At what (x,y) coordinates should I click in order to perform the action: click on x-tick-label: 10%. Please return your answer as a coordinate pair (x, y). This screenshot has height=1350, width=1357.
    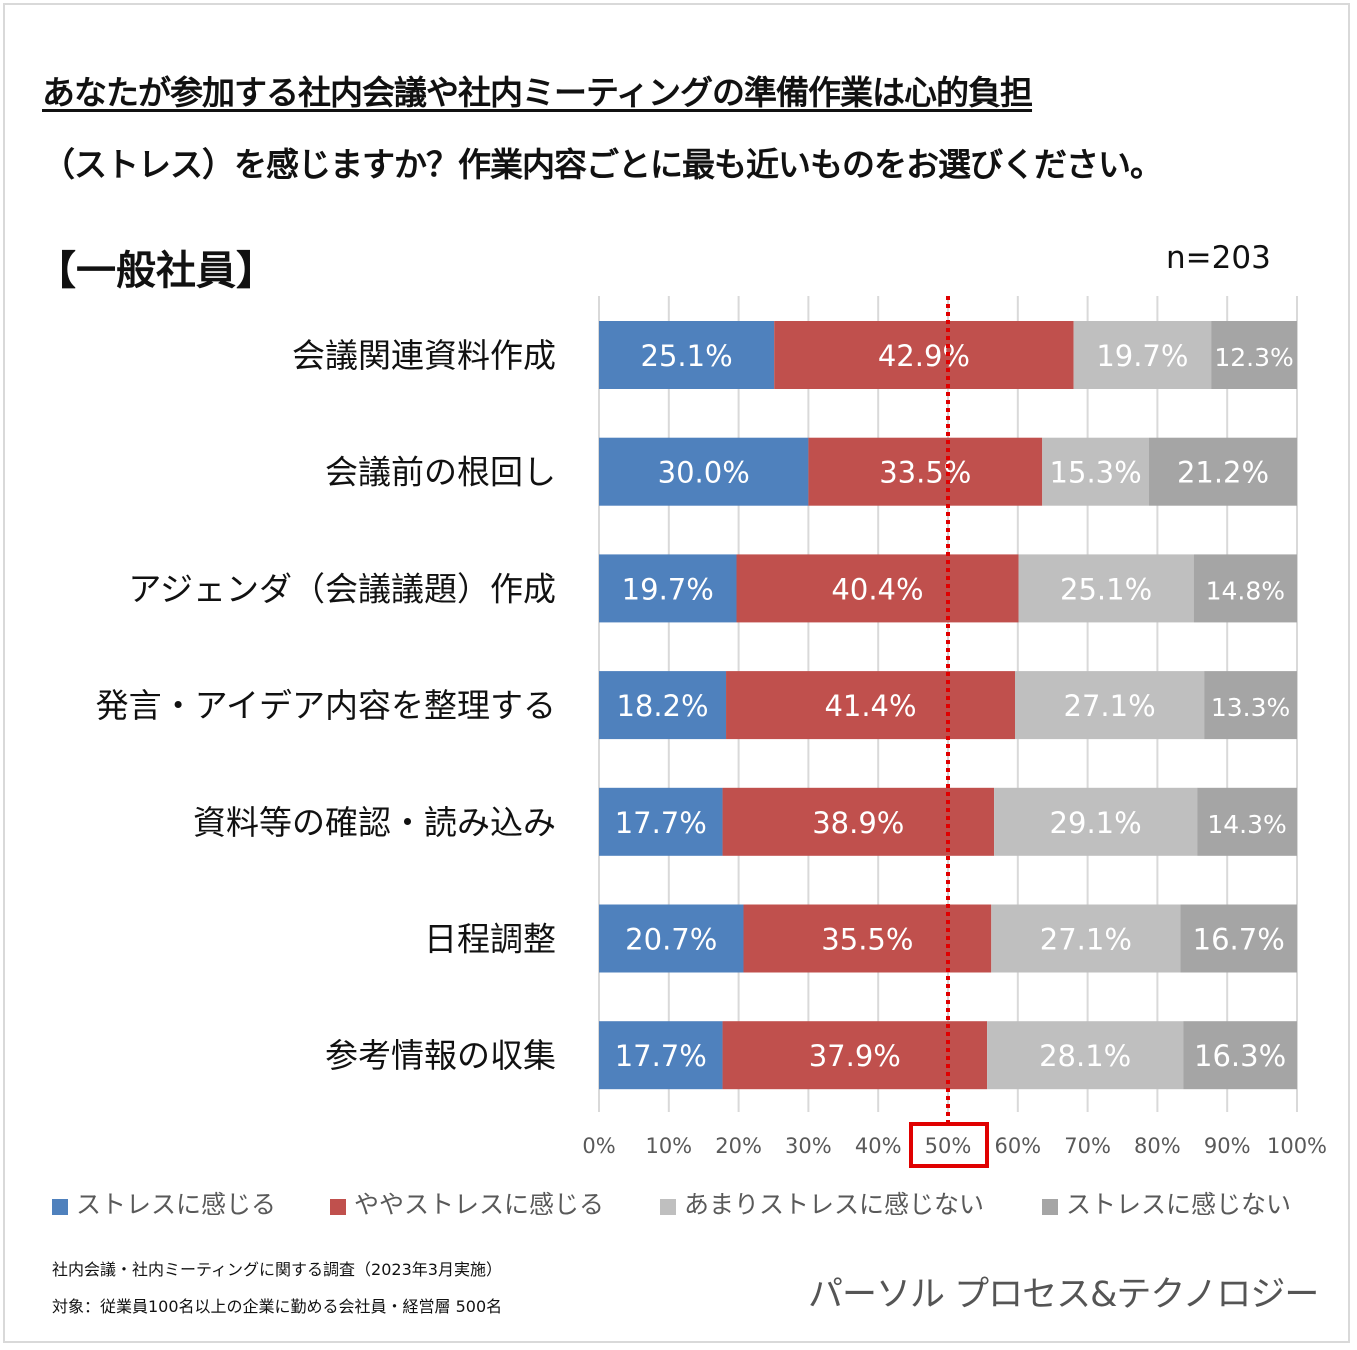
    Looking at the image, I should click on (668, 1146).